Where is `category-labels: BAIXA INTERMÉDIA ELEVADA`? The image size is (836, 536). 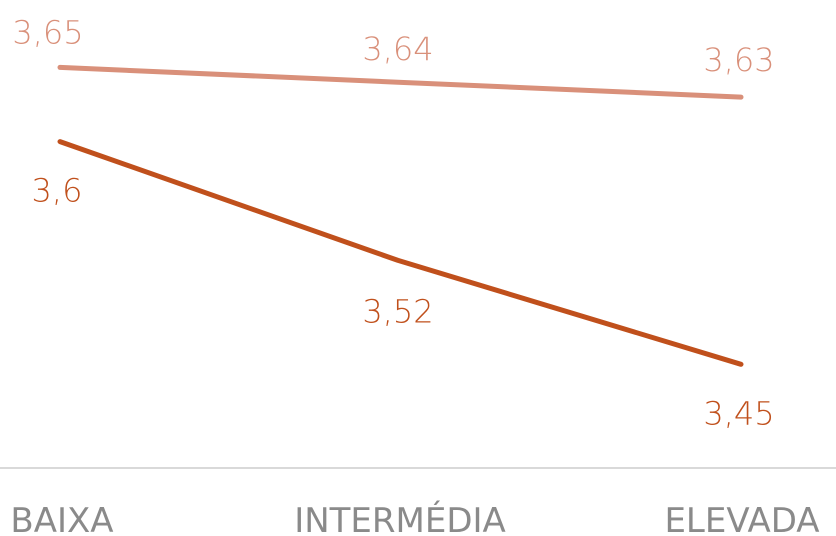
category-labels: BAIXA INTERMÉDIA ELEVADA is located at coordinates (414, 518).